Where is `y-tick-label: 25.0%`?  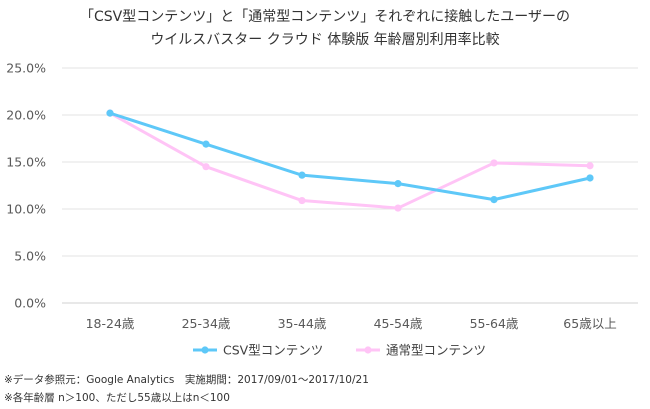 y-tick-label: 25.0% is located at coordinates (26, 68).